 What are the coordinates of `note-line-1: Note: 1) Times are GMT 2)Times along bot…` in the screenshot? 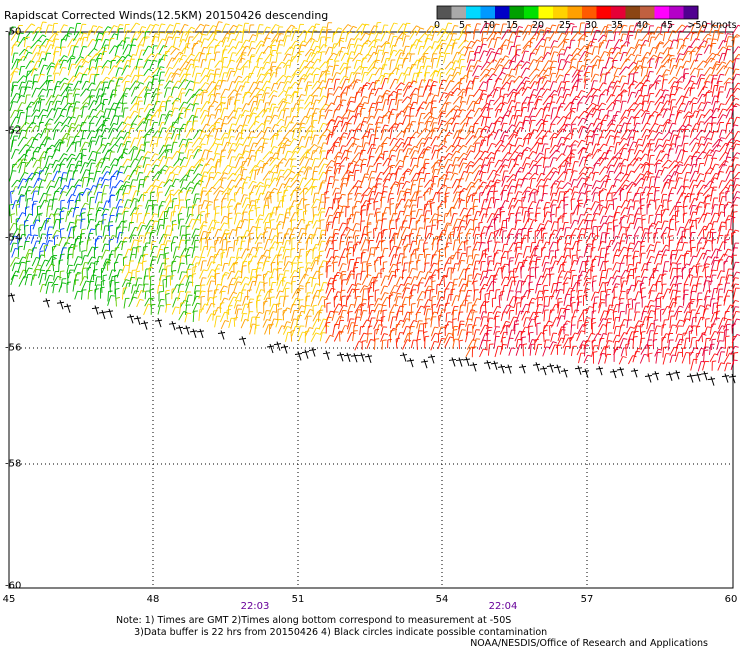 It's located at (314, 620).